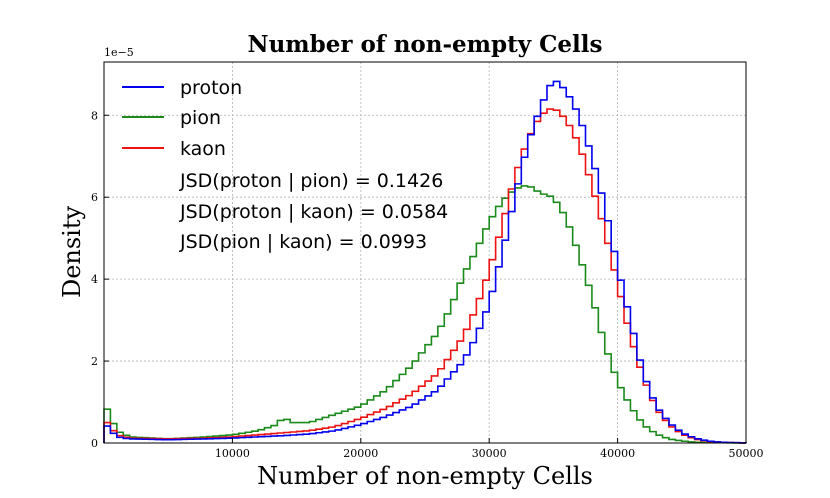 The height and width of the screenshot is (498, 830). Describe the element at coordinates (425, 476) in the screenshot. I see `x-axis-label: Number of non-empty Cells` at that location.